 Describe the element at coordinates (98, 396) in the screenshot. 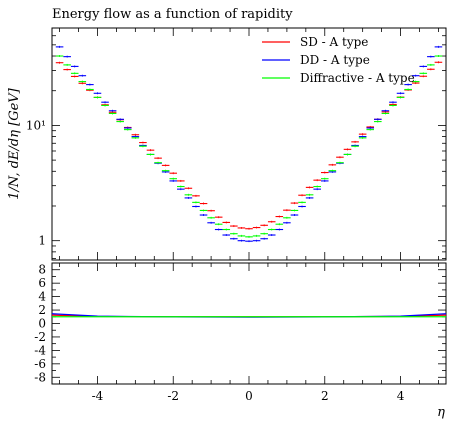

I see `x-tick-label: -4` at that location.